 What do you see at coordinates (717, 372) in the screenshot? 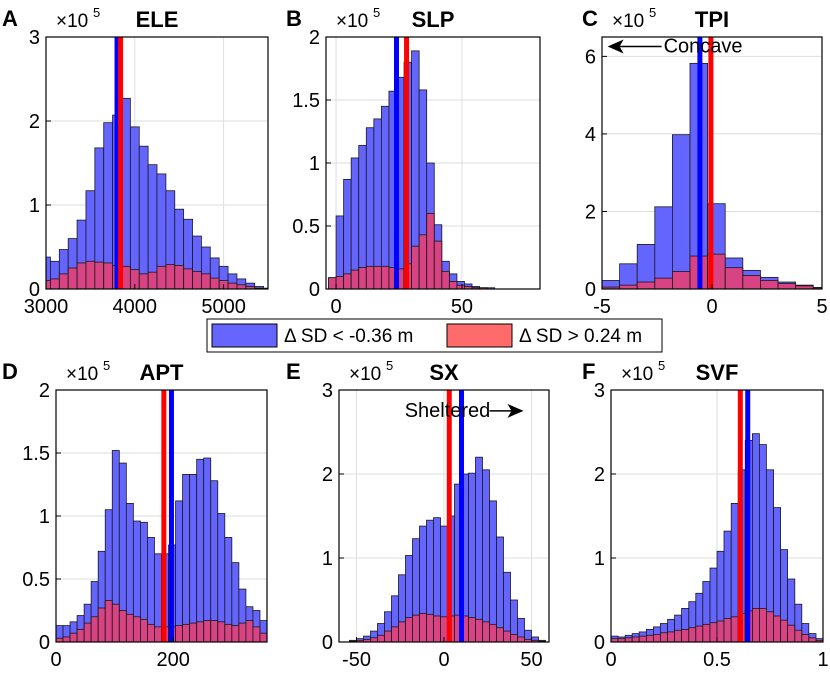
I see `panel-title: SVF` at bounding box center [717, 372].